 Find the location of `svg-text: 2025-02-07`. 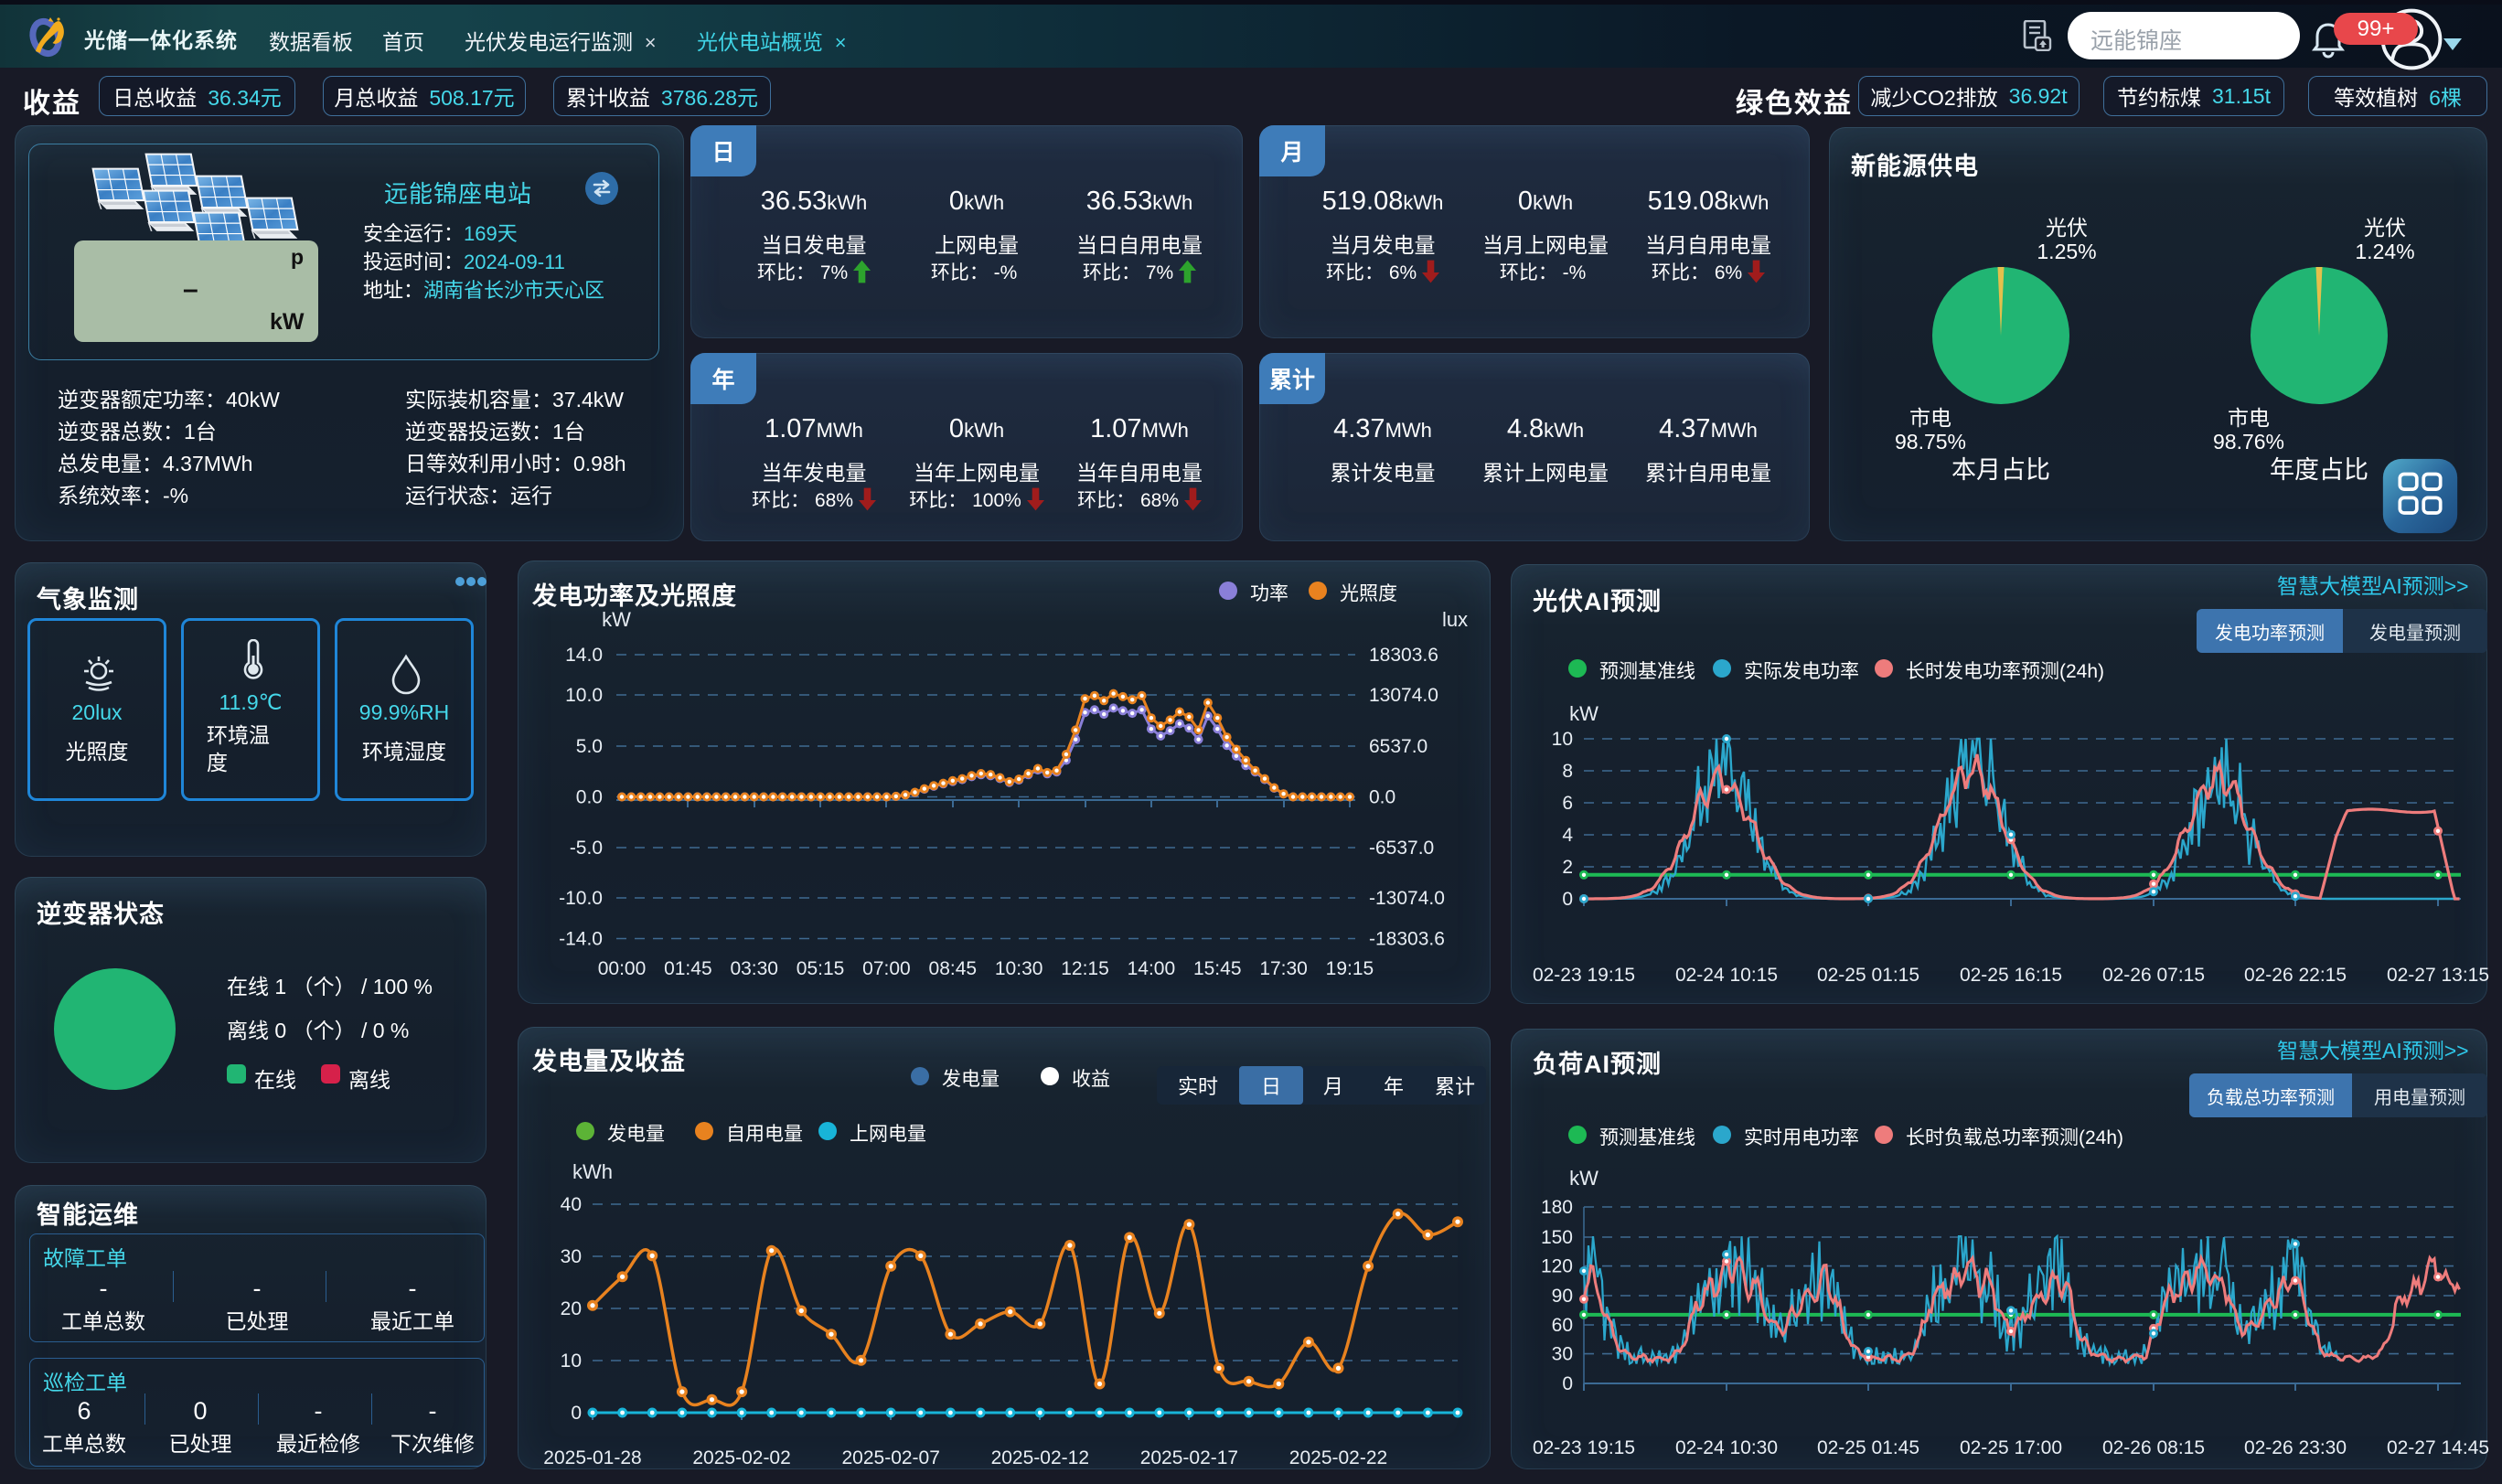

svg-text: 2025-02-07 is located at coordinates (890, 1457).